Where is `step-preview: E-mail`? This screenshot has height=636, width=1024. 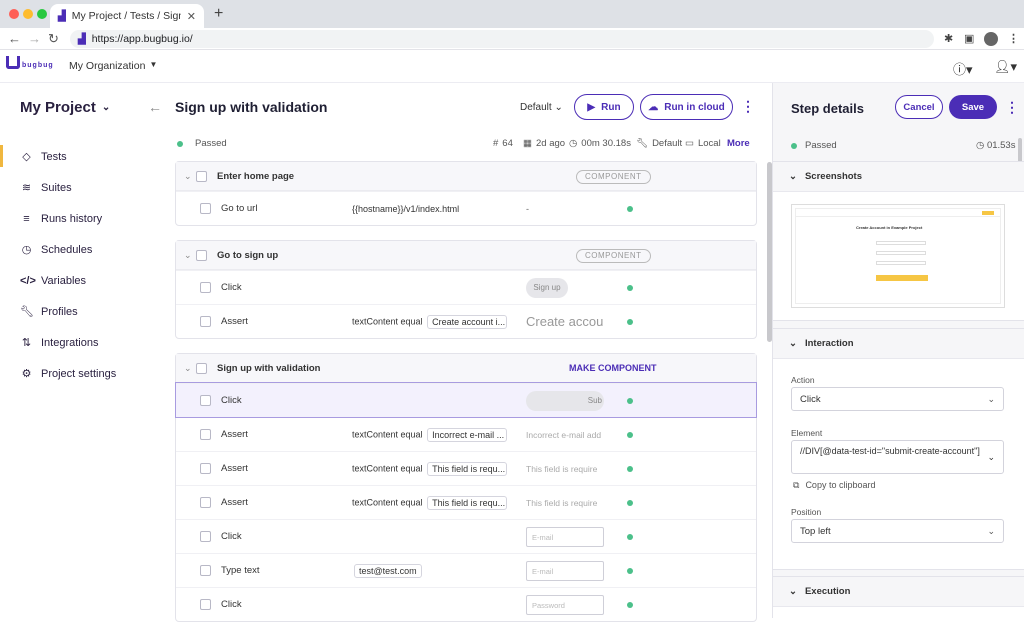
step-preview: E-mail is located at coordinates (565, 570).